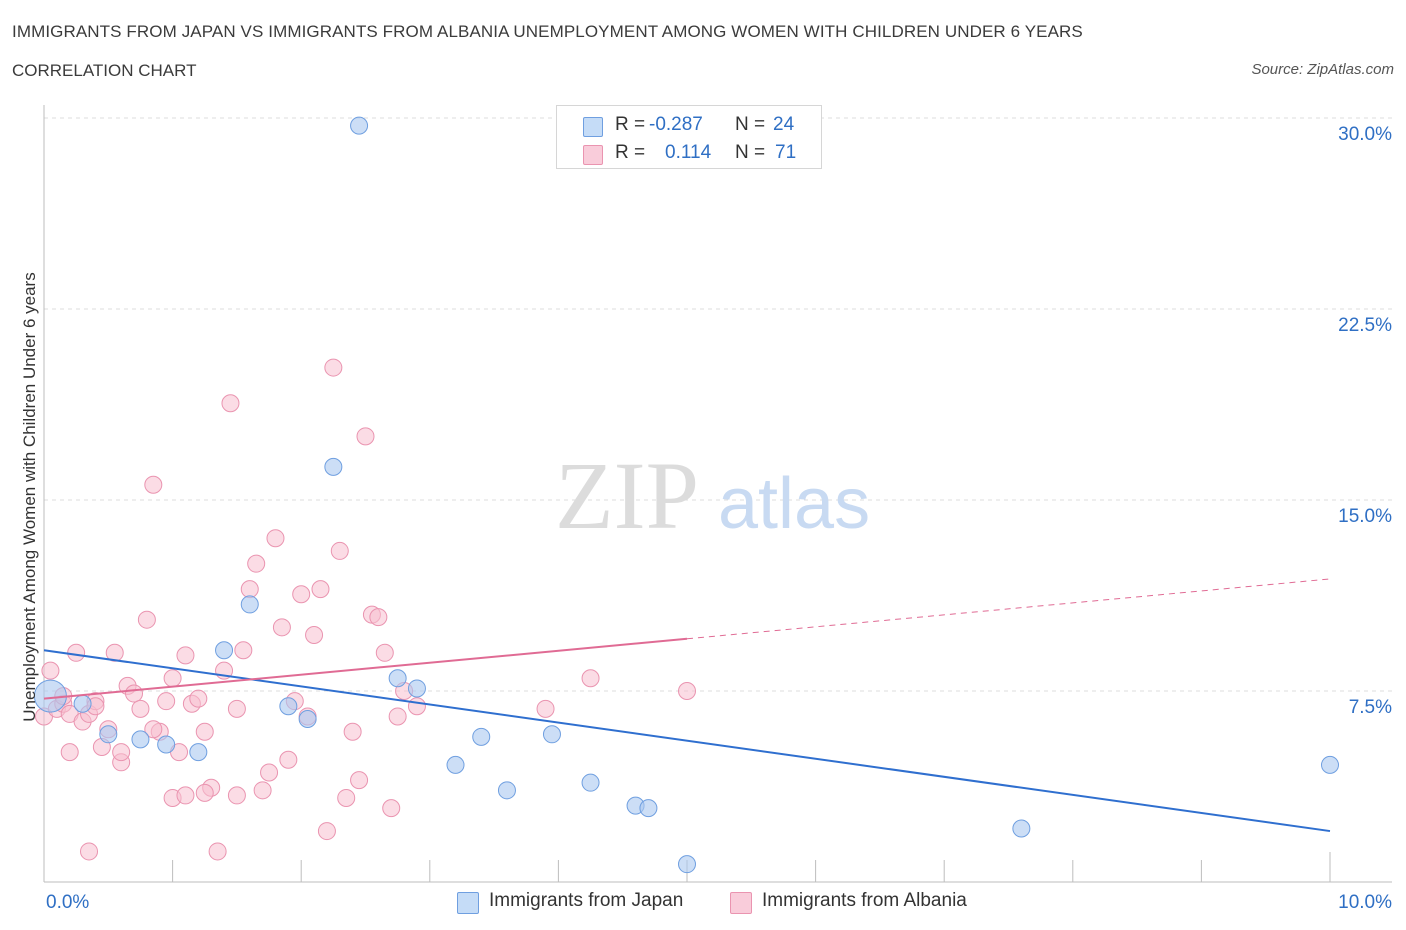 The image size is (1406, 930). I want to click on legend-r-value-japan: -0.287, so click(676, 124).